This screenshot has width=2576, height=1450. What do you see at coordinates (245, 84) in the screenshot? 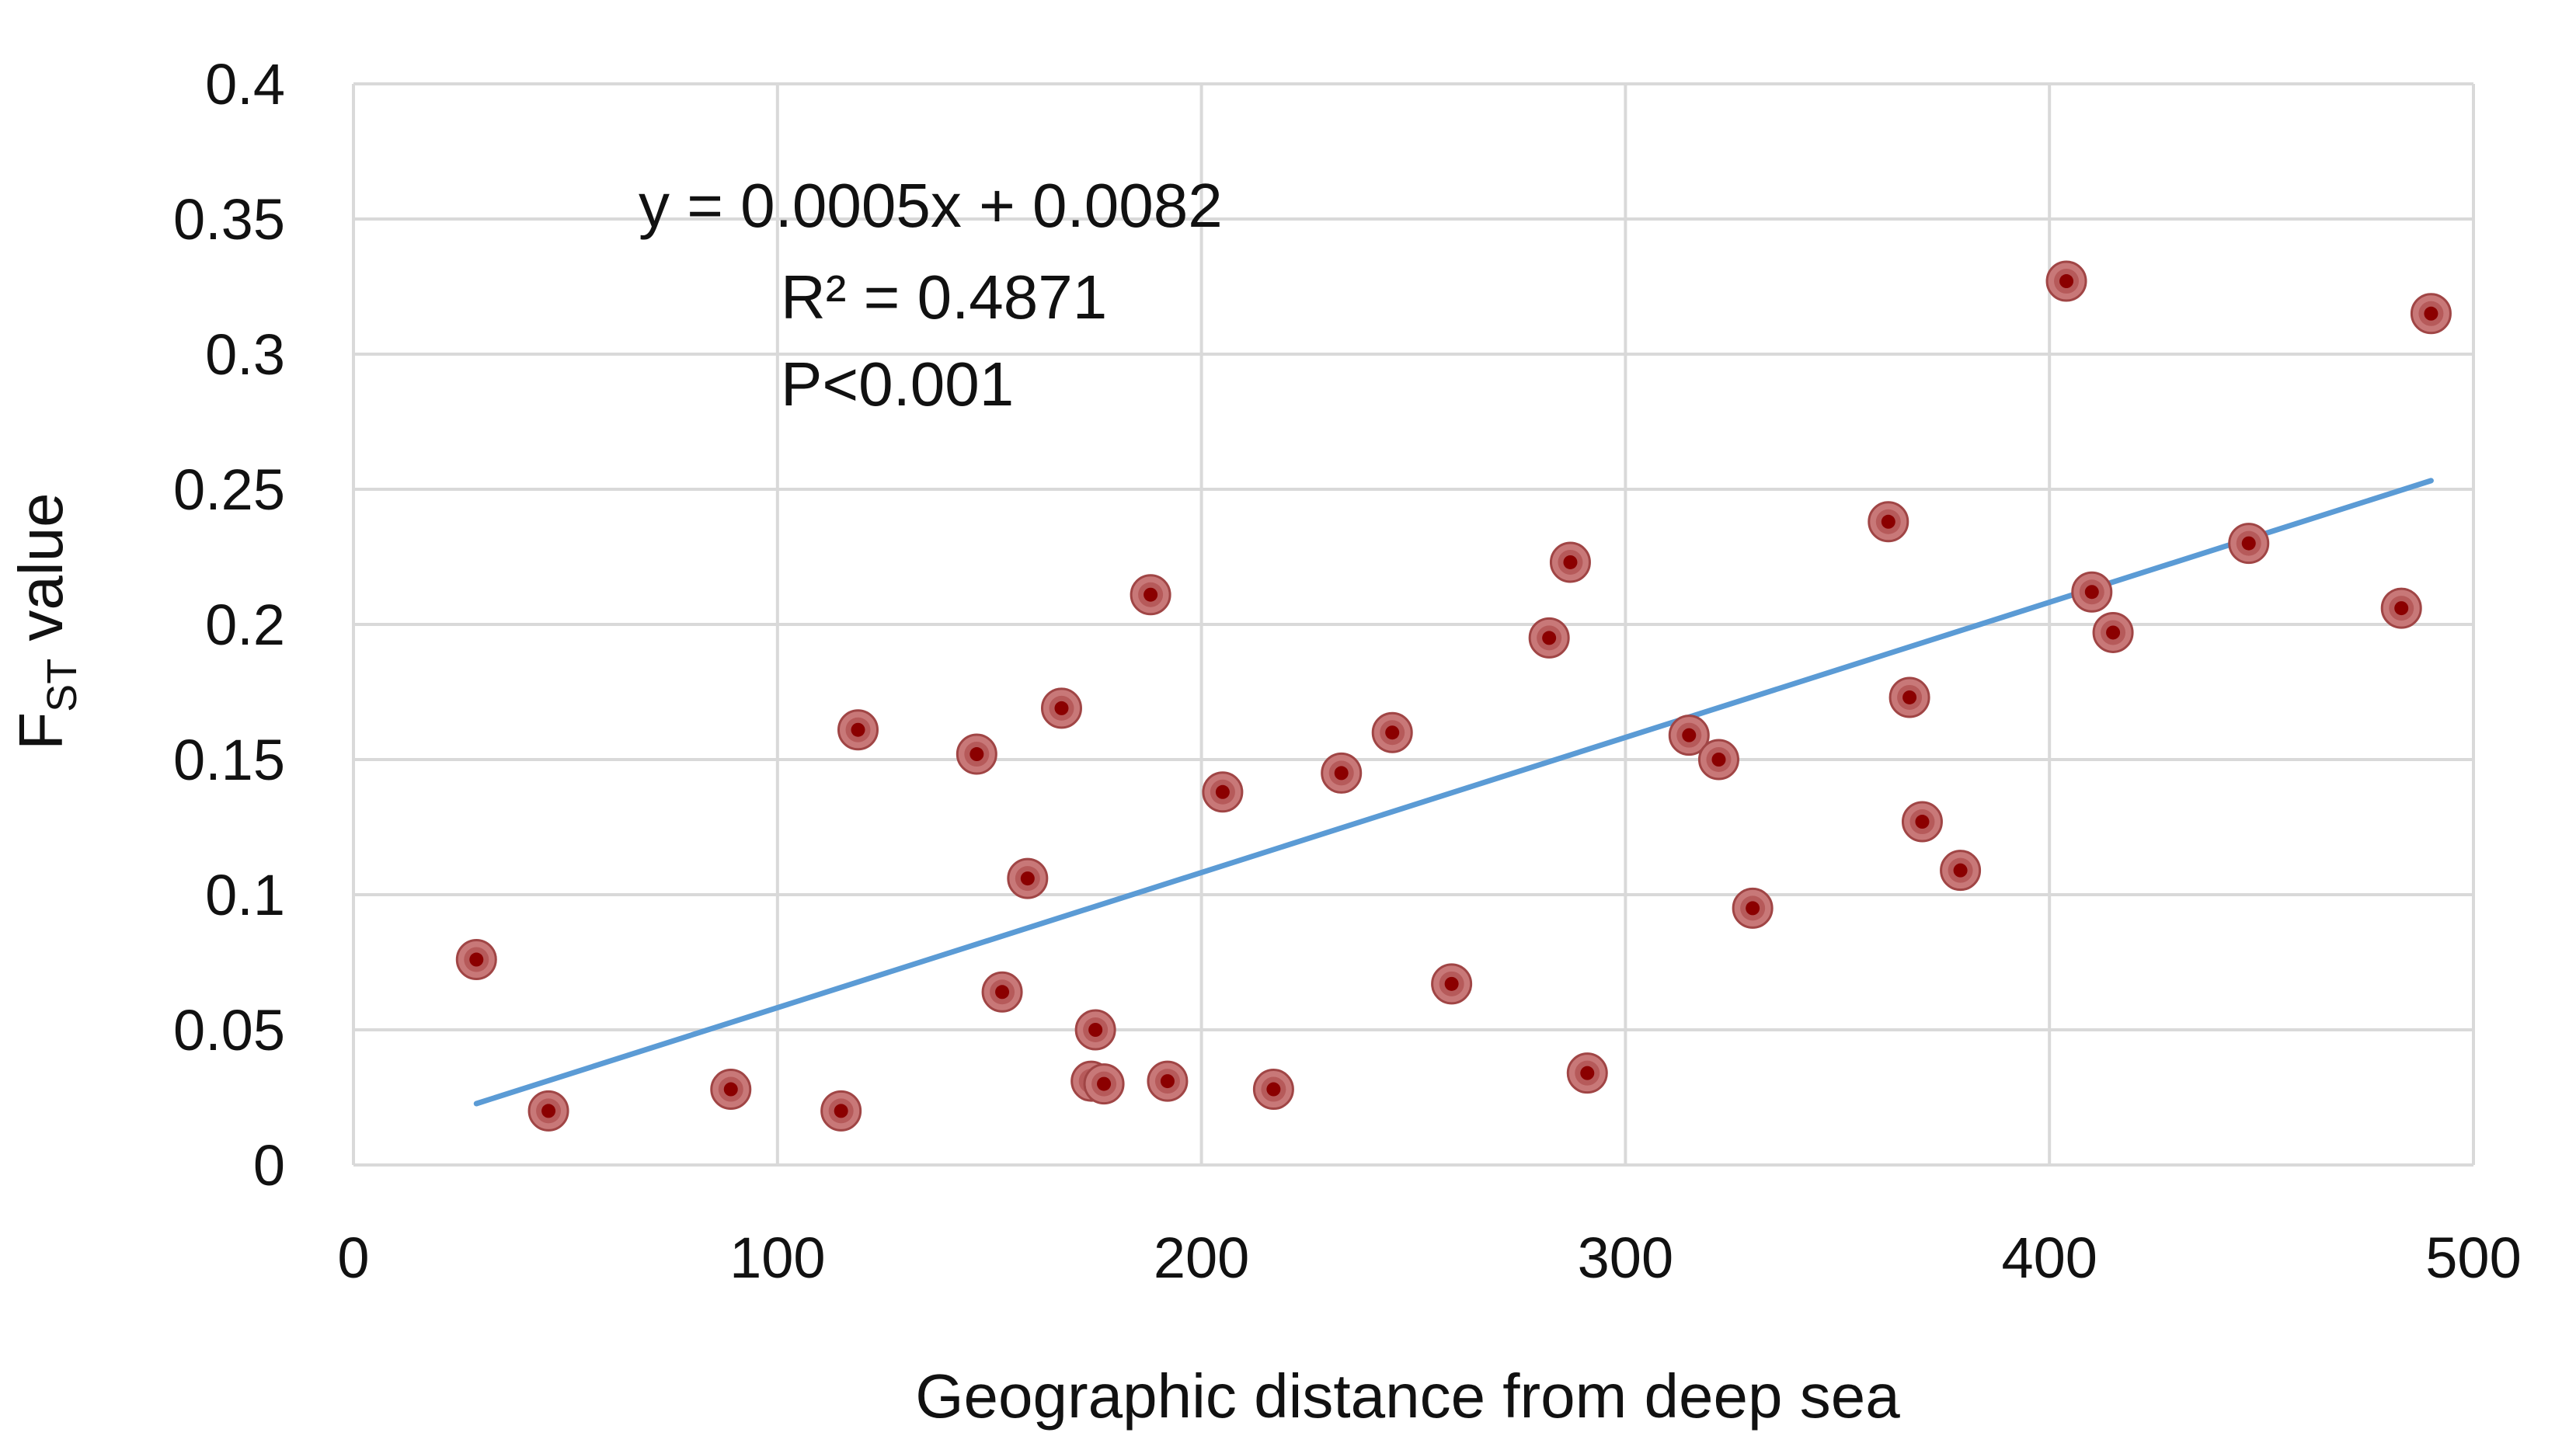
I see `y-tick-label: 0.4` at bounding box center [245, 84].